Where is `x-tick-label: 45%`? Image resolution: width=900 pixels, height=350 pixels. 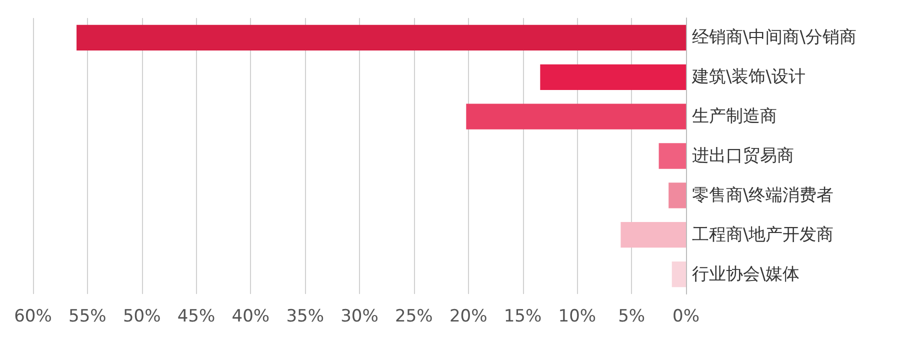
x-tick-label: 45% is located at coordinates (196, 316).